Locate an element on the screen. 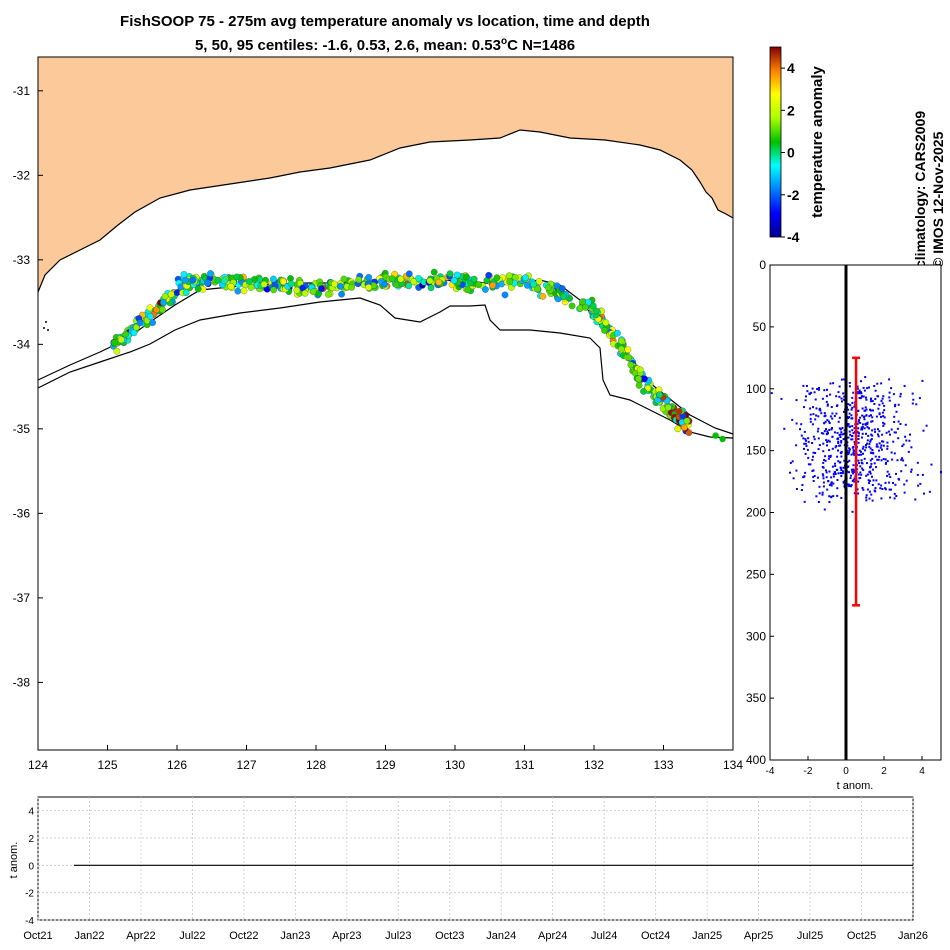 Image resolution: width=950 pixels, height=950 pixels. depth-y-tick-label: 150 is located at coordinates (756, 451).